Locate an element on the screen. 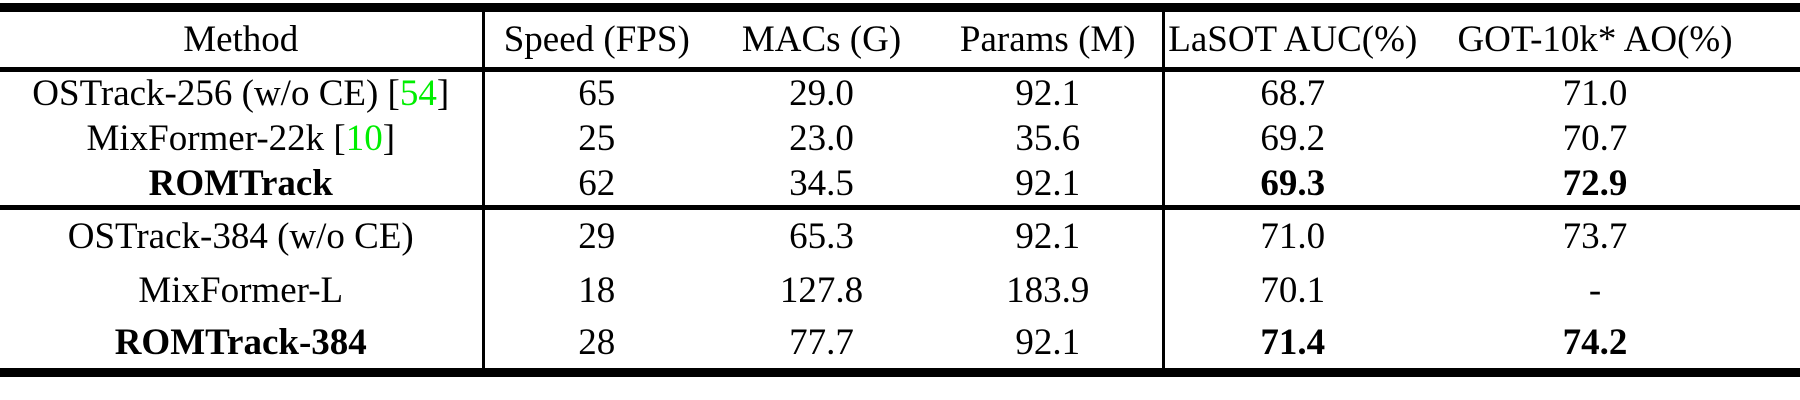 This screenshot has height=400, width=1800. method-name: OSTrack-256 (w/o CE) is located at coordinates (205, 94).